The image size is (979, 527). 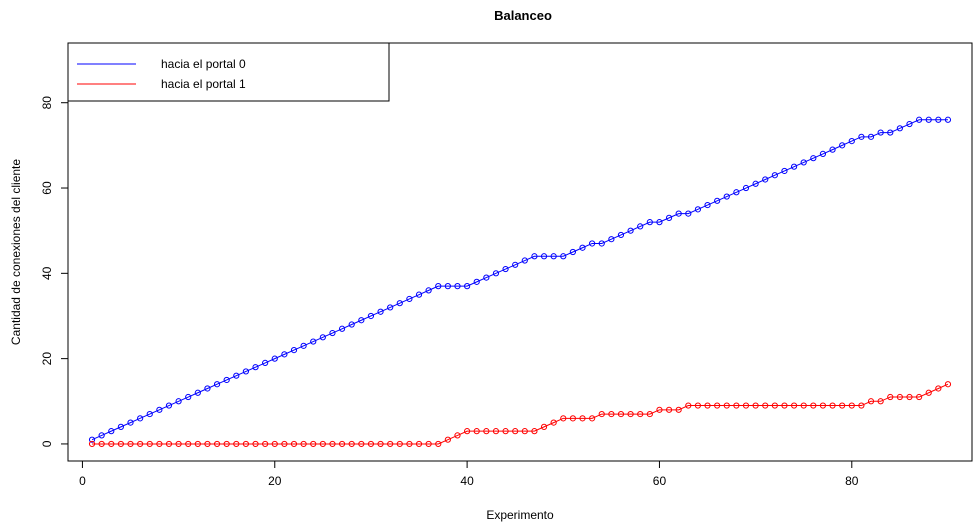 I want to click on y-axis-label: Cantidad de conexiones del cliente, so click(x=16, y=252).